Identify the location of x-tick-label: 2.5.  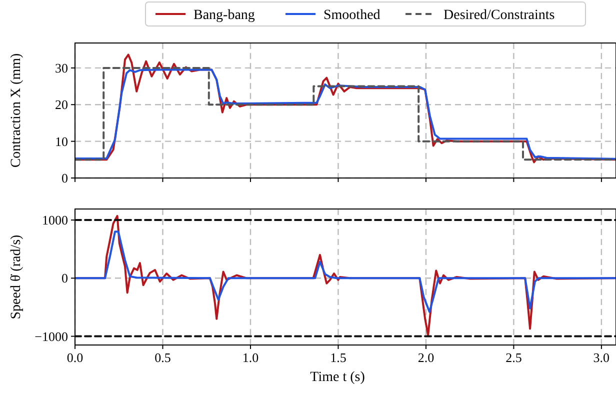
(514, 357).